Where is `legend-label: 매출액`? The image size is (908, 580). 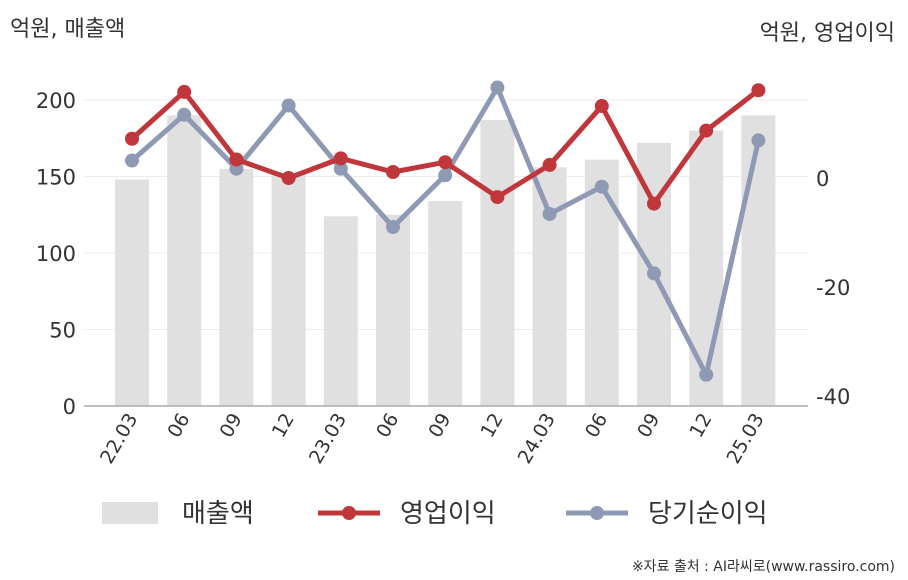
legend-label: 매출액 is located at coordinates (218, 514).